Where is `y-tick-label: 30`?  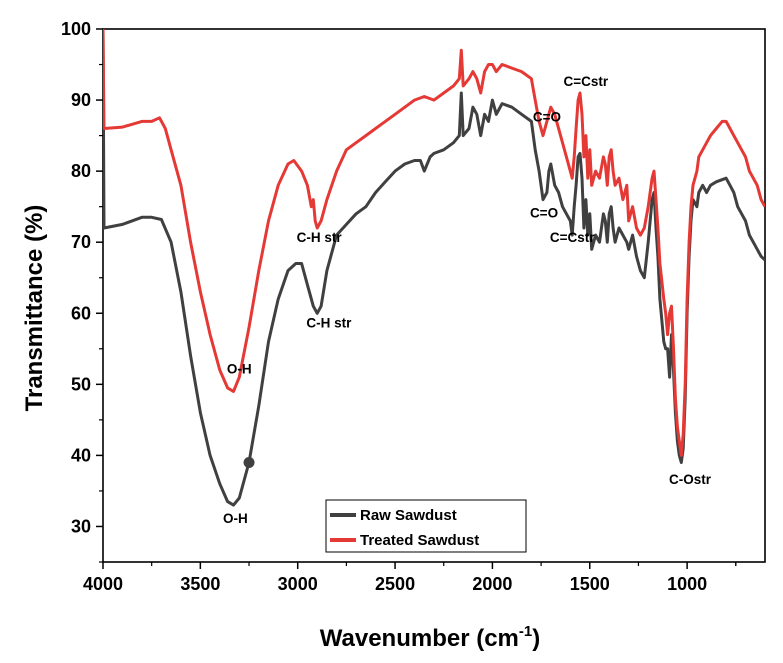 y-tick-label: 30 is located at coordinates (81, 526).